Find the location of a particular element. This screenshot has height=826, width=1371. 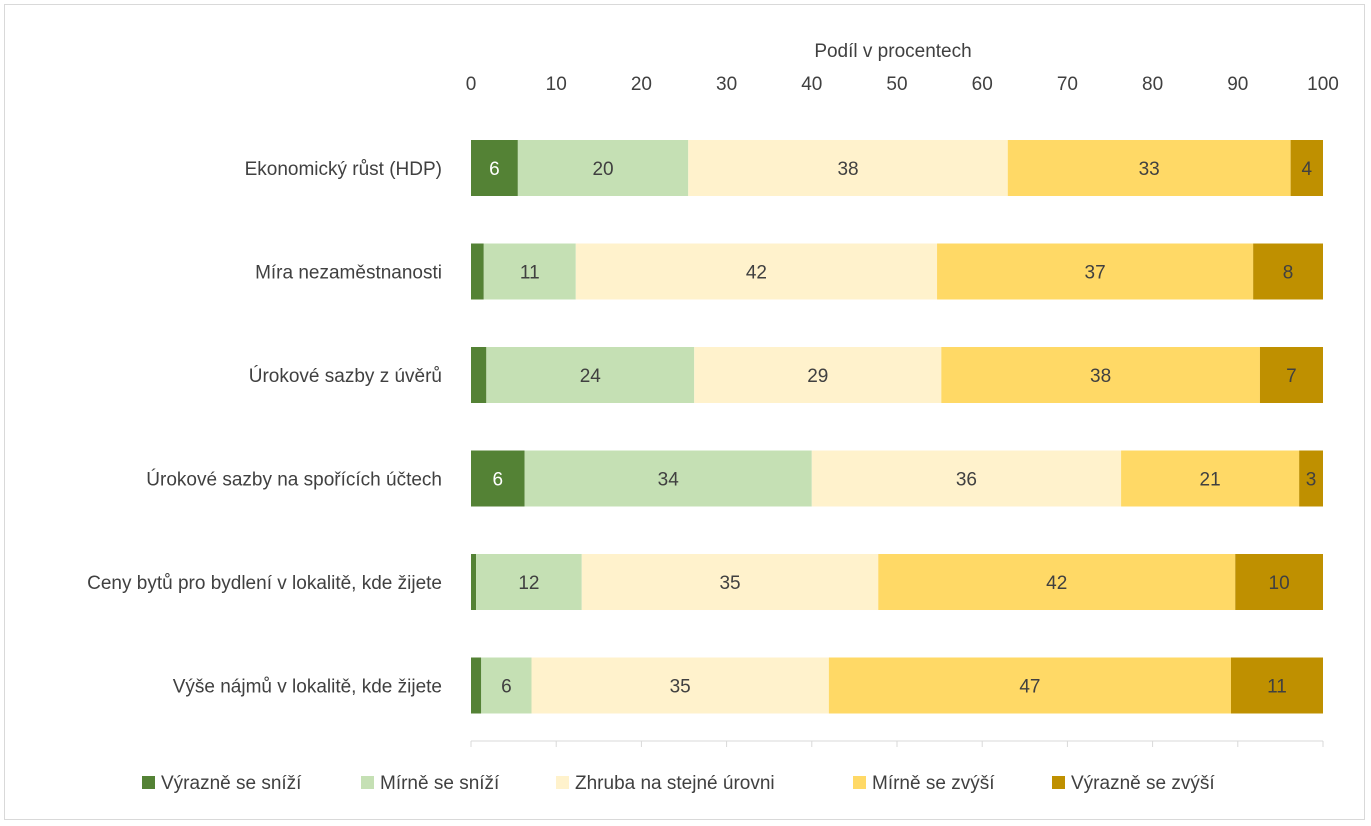

data-label: 29 is located at coordinates (817, 376).